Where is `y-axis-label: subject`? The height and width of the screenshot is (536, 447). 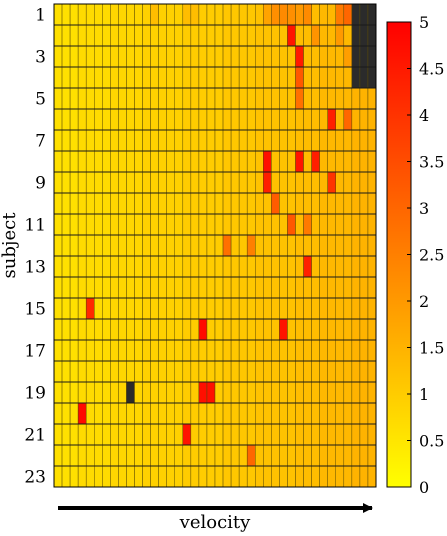
y-axis-label: subject is located at coordinates (10, 245).